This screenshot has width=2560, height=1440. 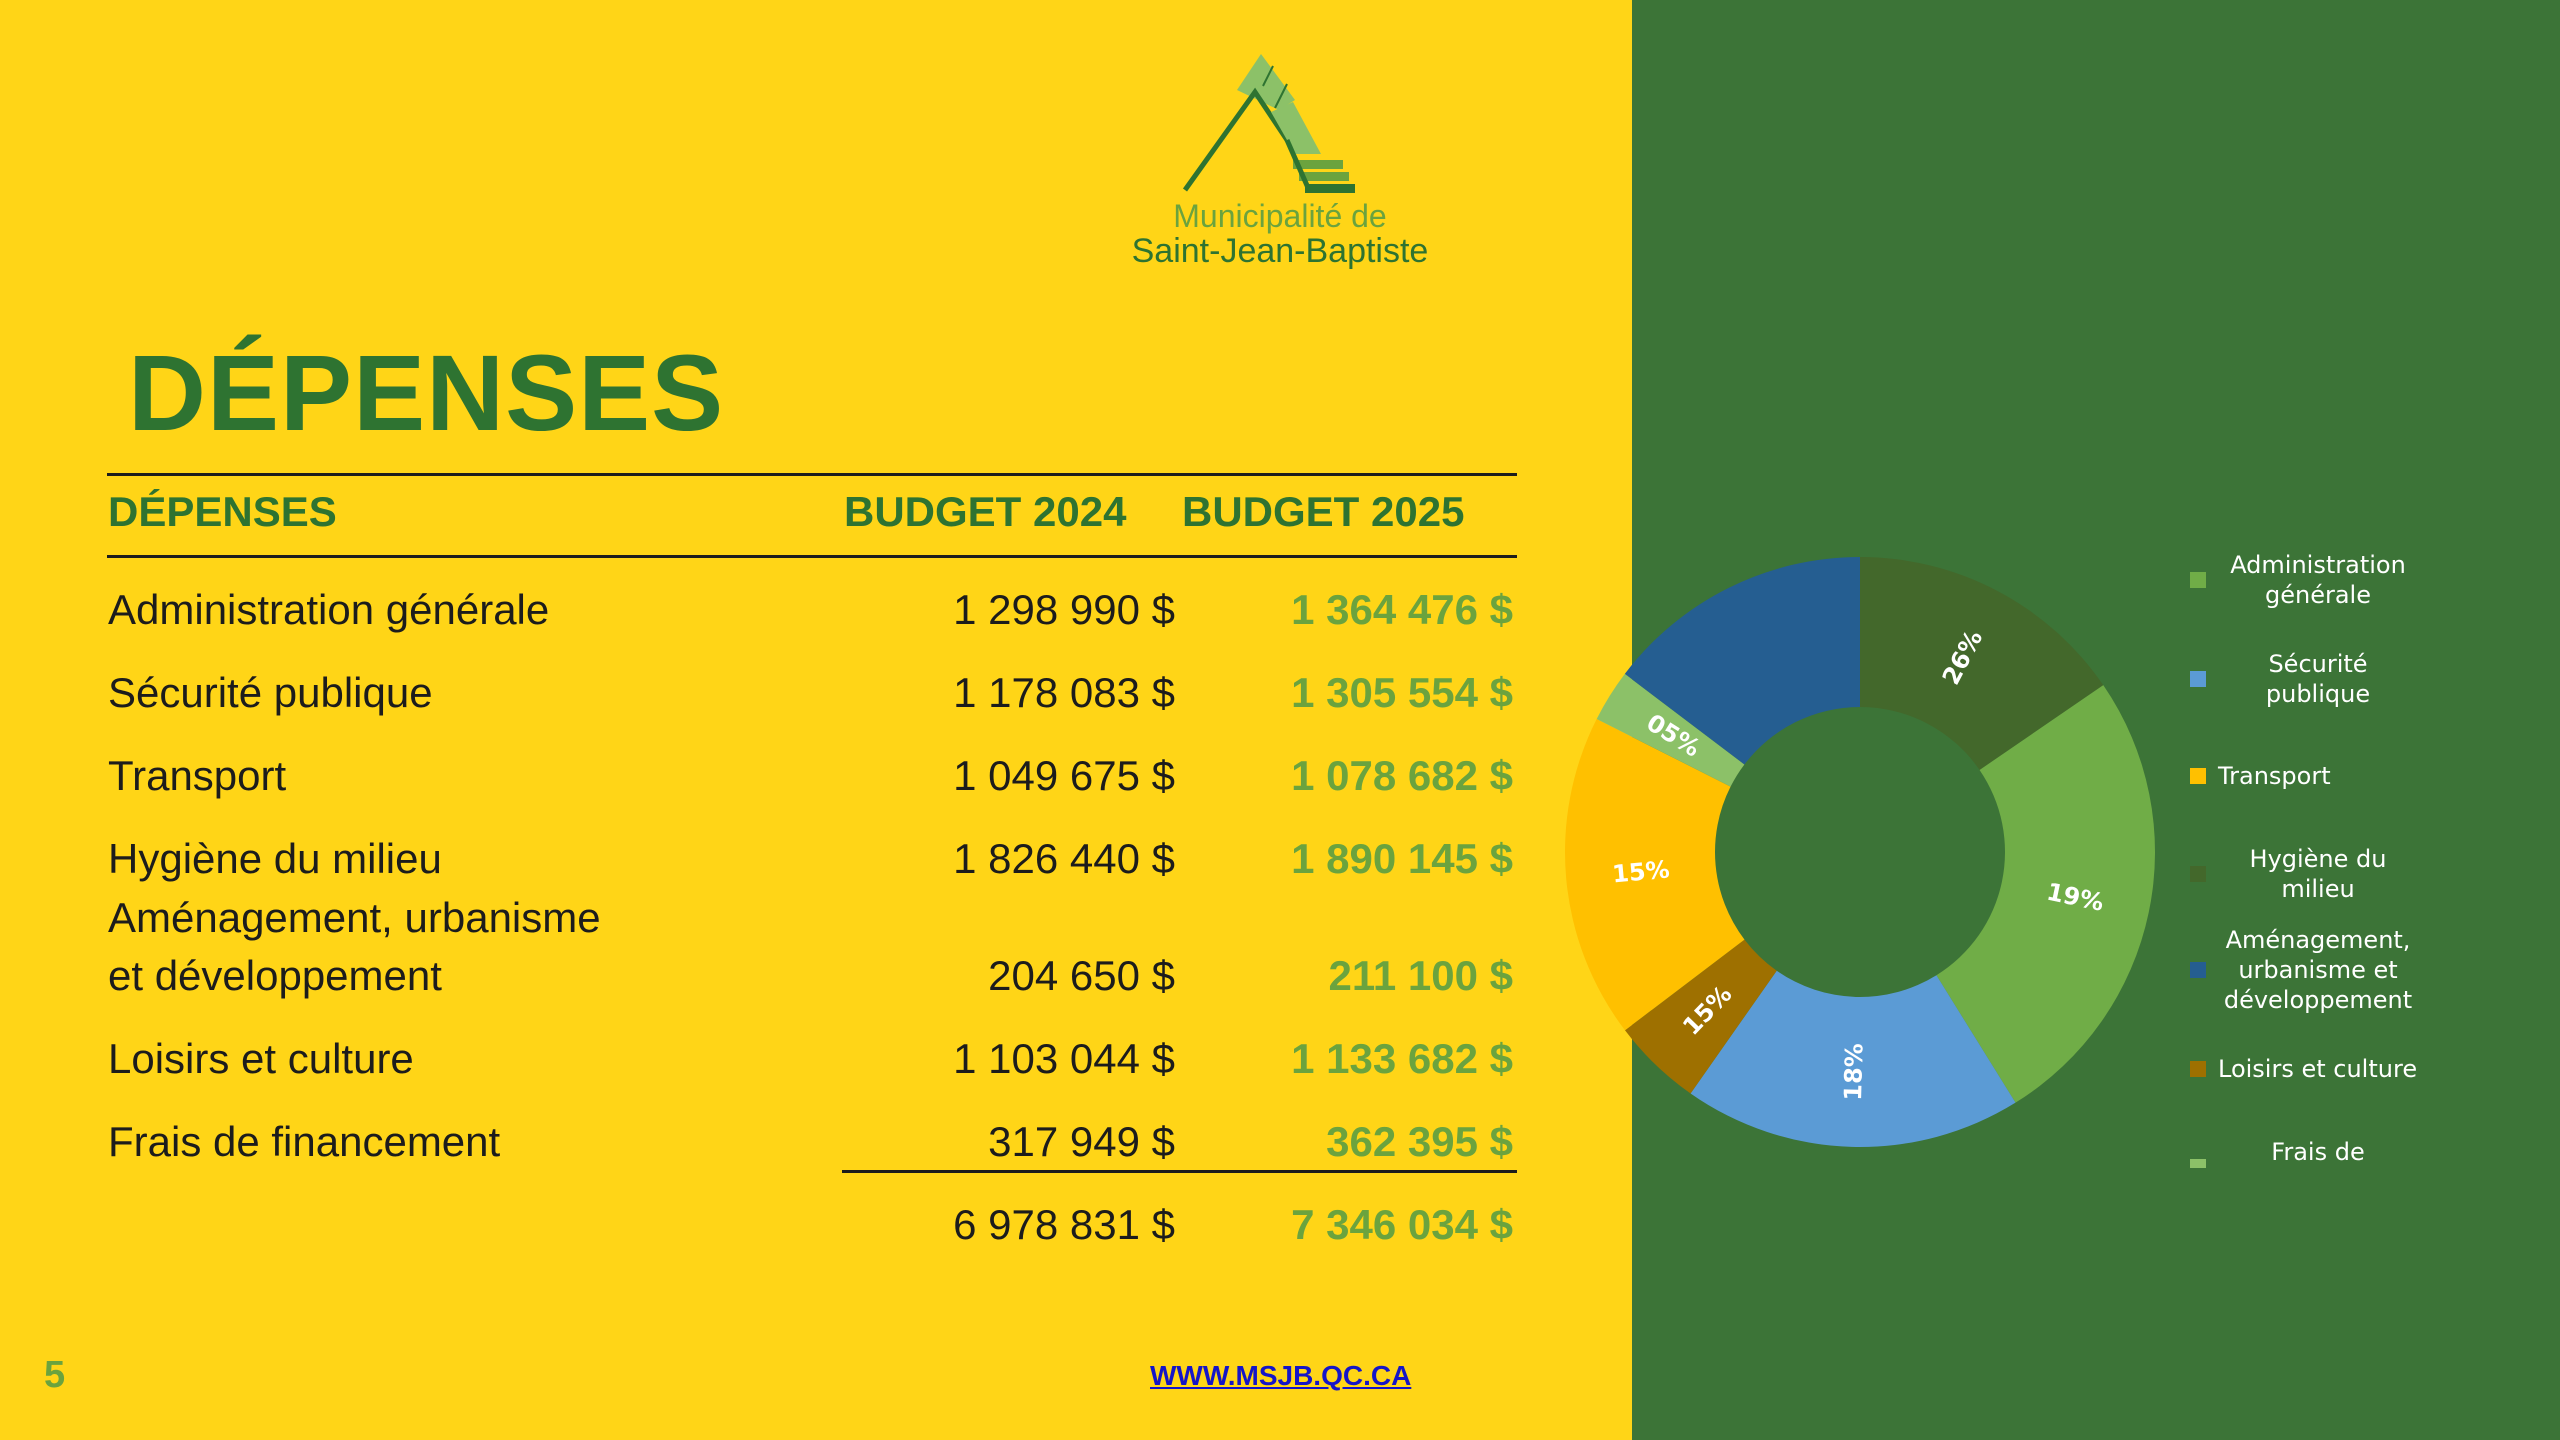 What do you see at coordinates (1641, 871) in the screenshot?
I see `donut-data-label-4: 15%` at bounding box center [1641, 871].